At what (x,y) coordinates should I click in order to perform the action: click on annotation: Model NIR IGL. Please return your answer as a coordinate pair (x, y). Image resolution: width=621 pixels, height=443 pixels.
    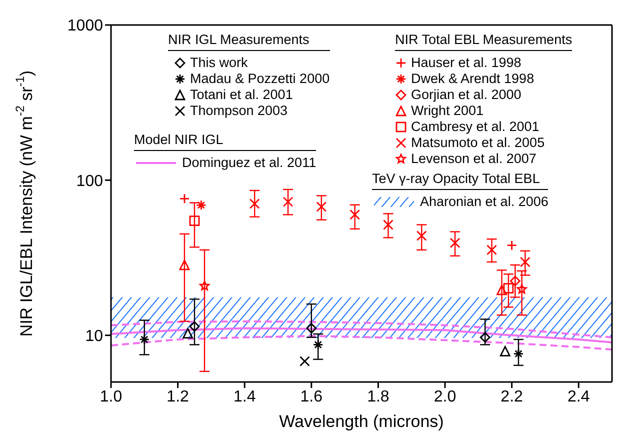
    Looking at the image, I should click on (225, 141).